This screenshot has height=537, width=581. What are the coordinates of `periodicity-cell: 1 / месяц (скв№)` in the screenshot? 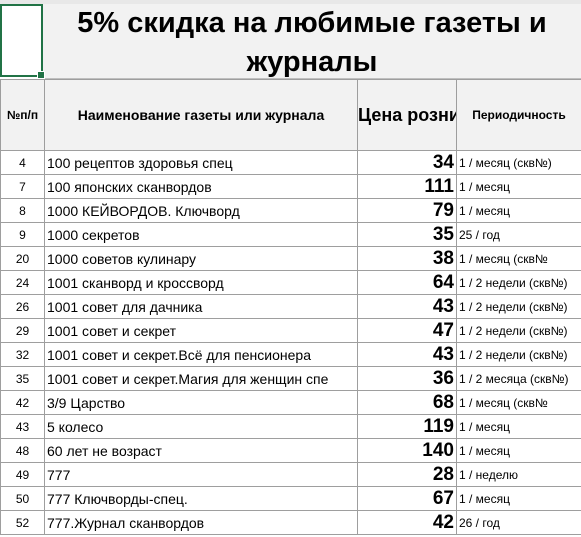 It's located at (518, 162).